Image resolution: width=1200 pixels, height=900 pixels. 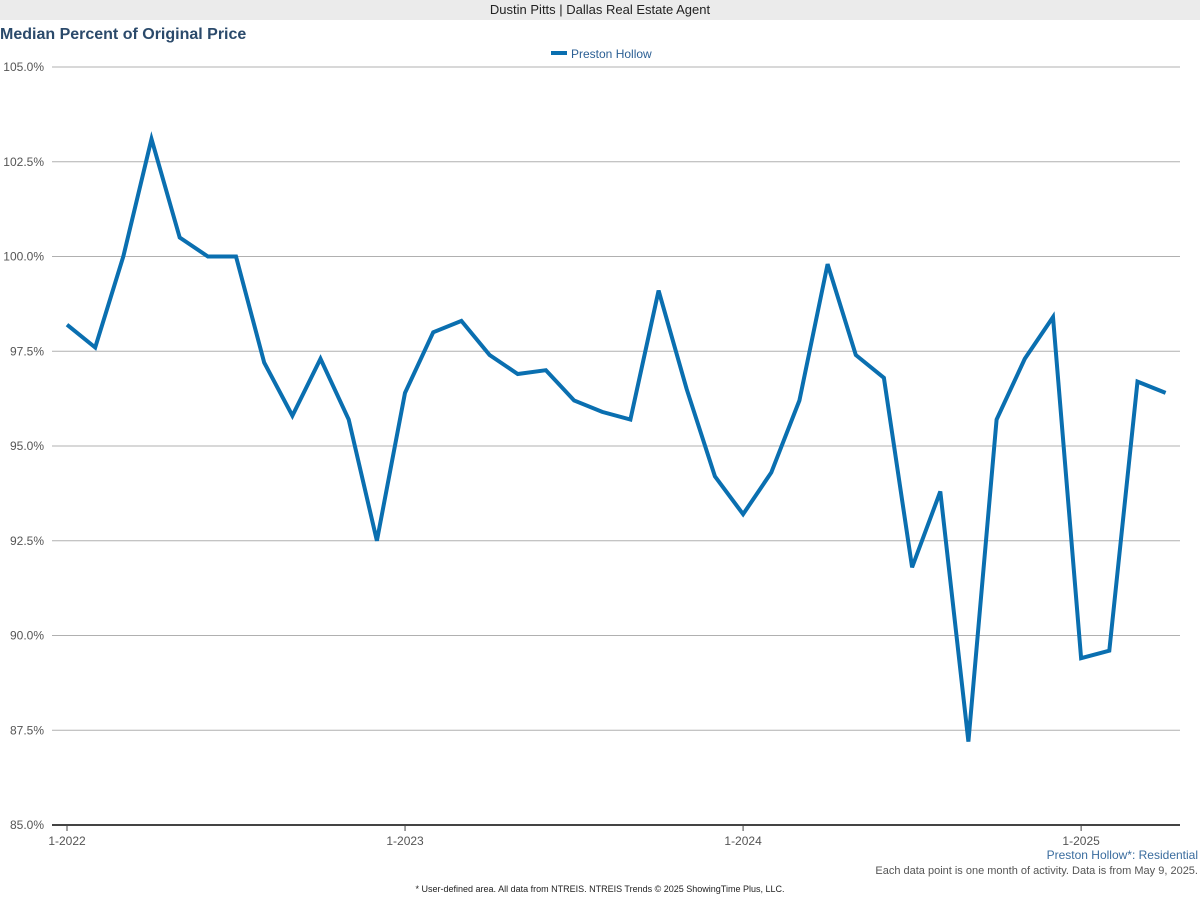 What do you see at coordinates (743, 841) in the screenshot?
I see `x-tick-label: 1-2024` at bounding box center [743, 841].